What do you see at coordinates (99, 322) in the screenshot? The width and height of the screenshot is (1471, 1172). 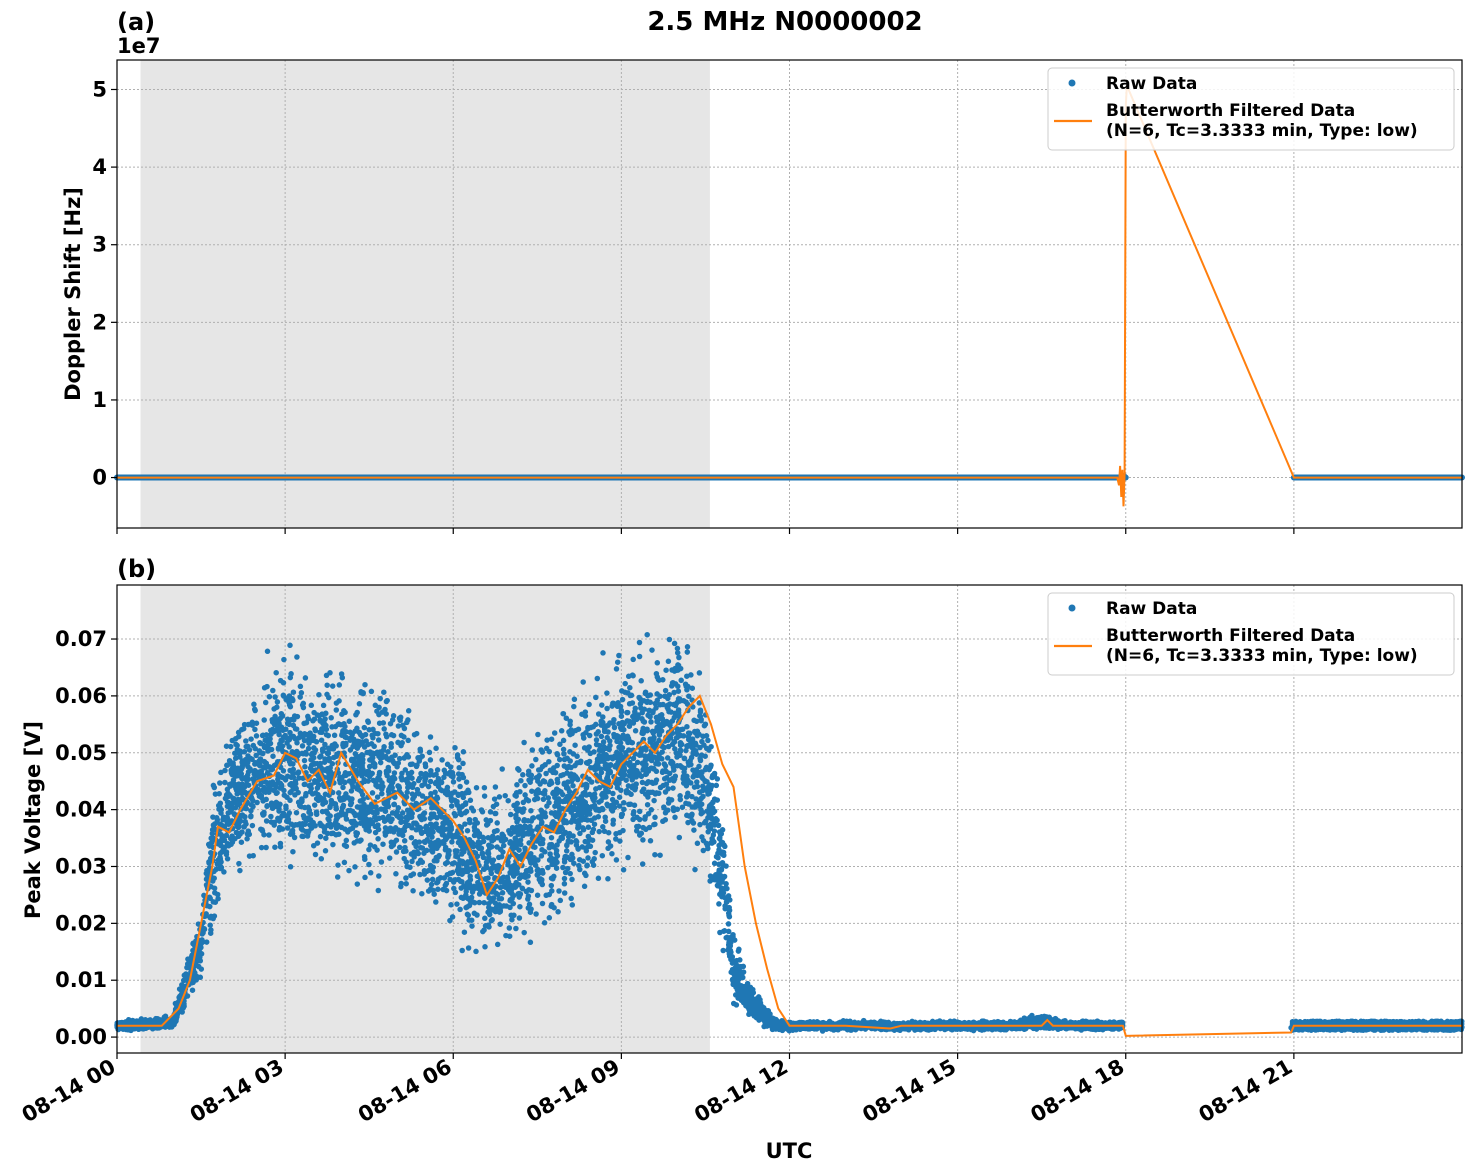 I see `y-tick-label: 2` at bounding box center [99, 322].